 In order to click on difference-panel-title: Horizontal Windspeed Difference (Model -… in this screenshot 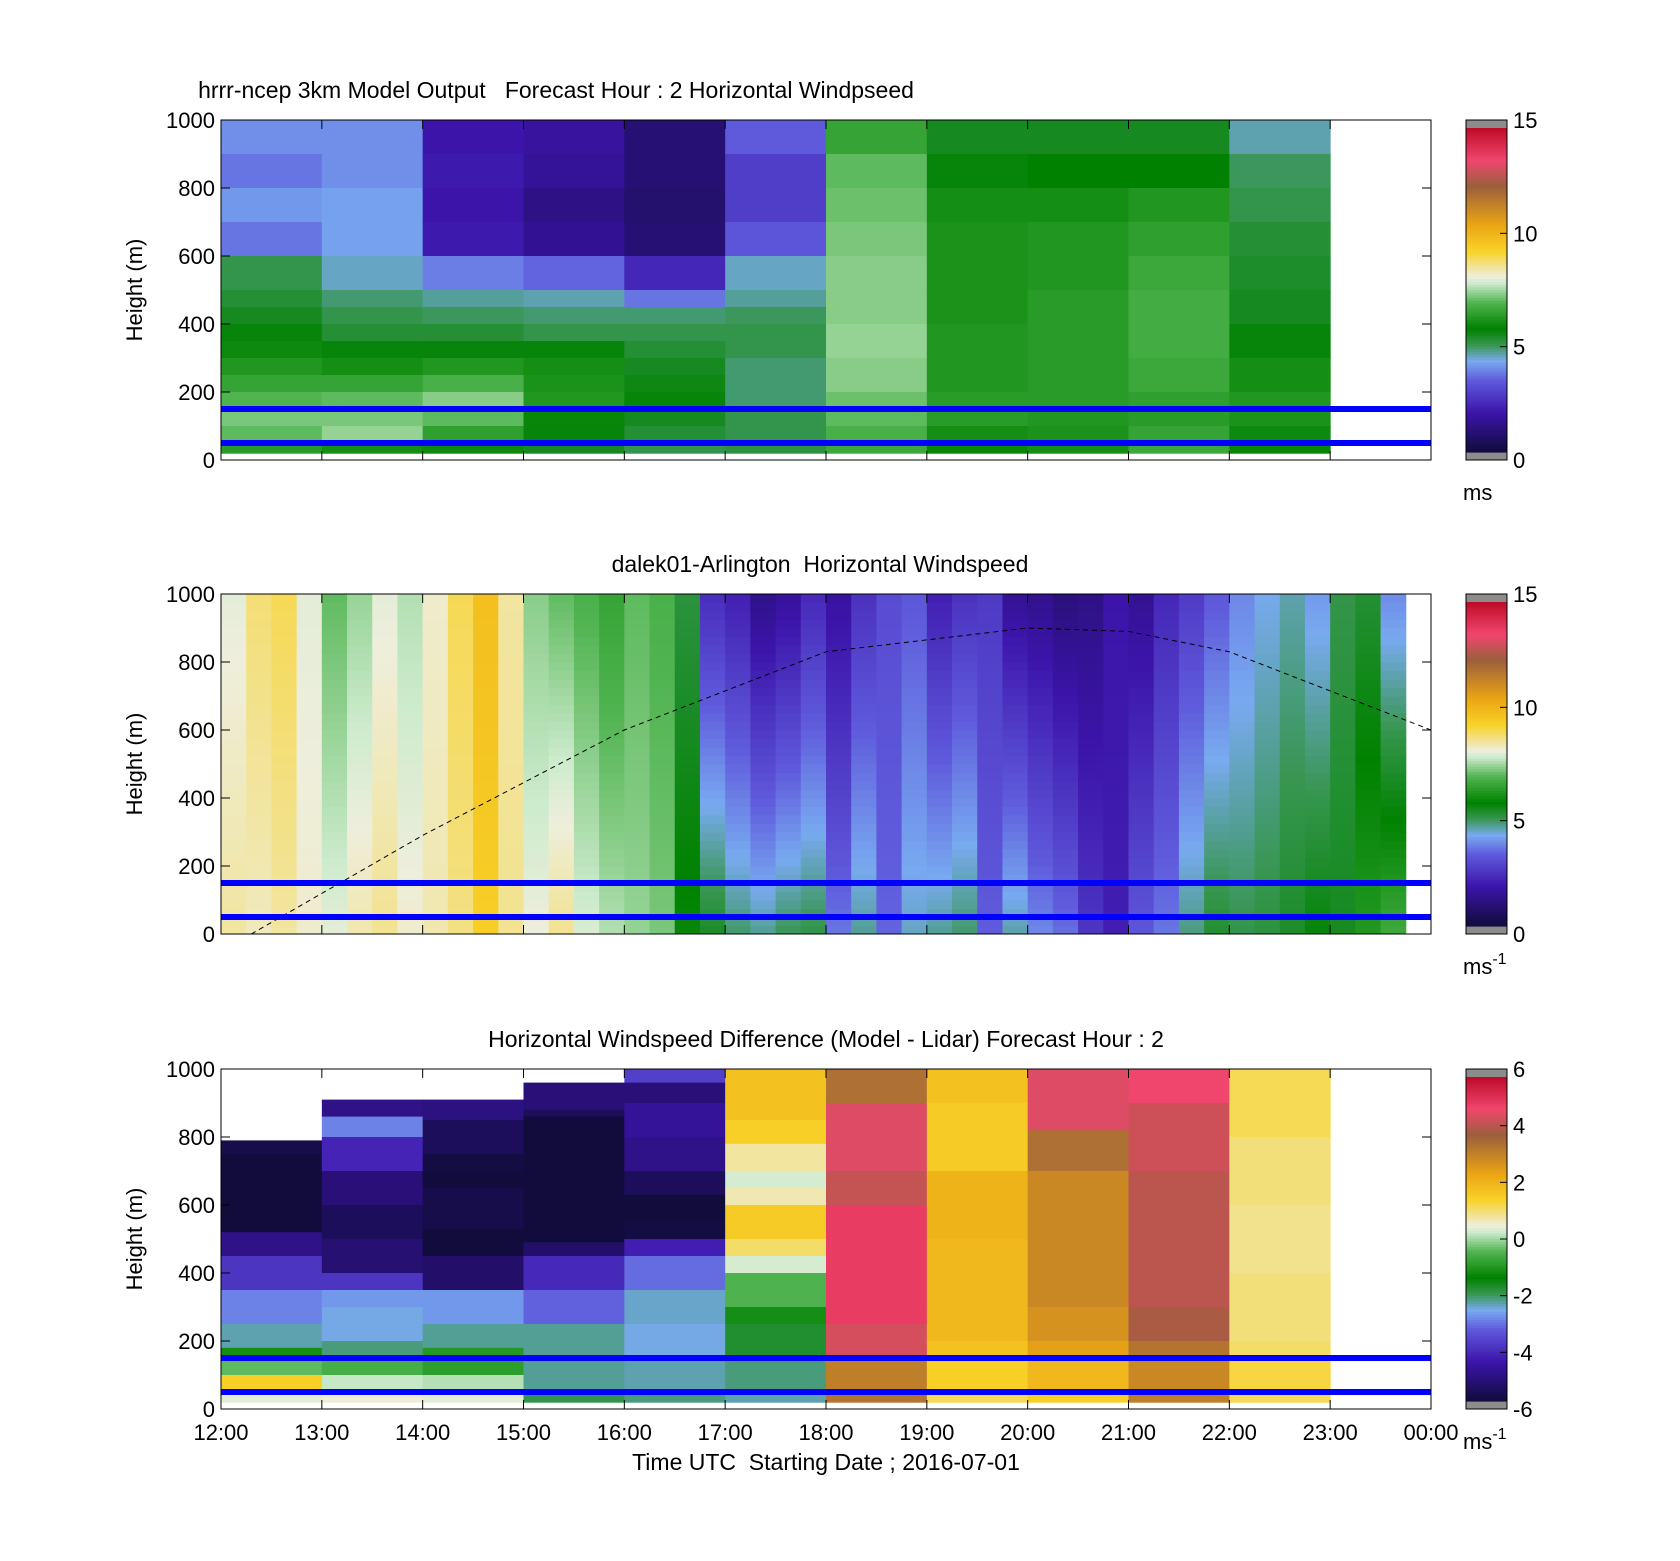, I will do `click(826, 1039)`.